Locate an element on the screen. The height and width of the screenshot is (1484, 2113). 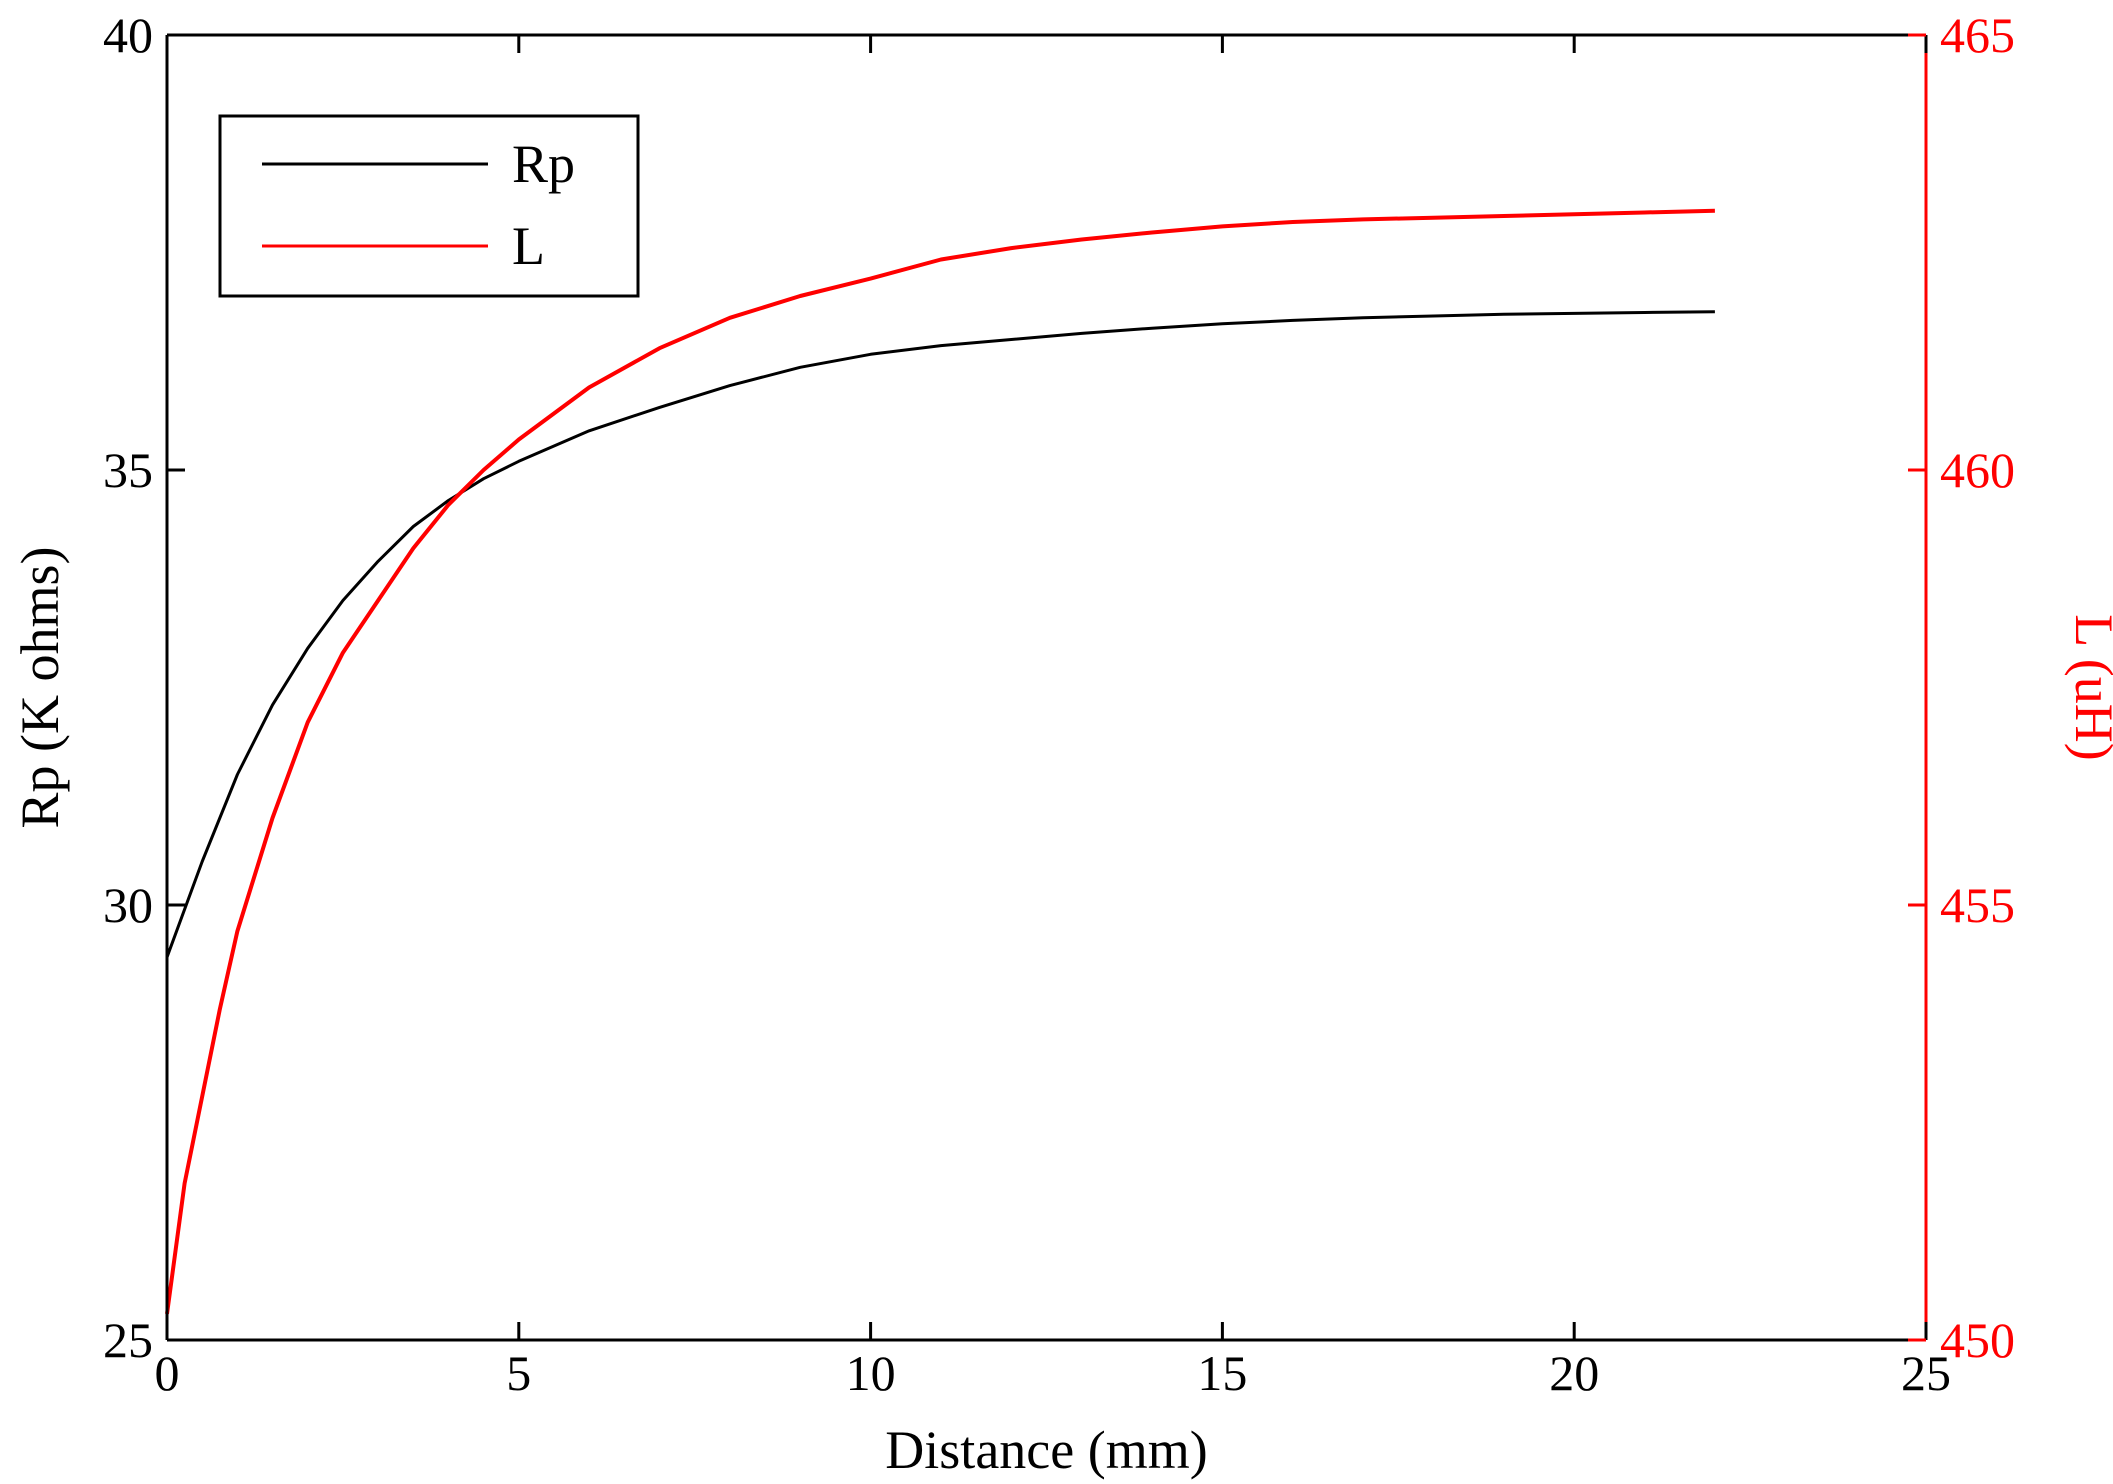
y-axis-left-title: Rp (K ohms) is located at coordinates (40, 688).